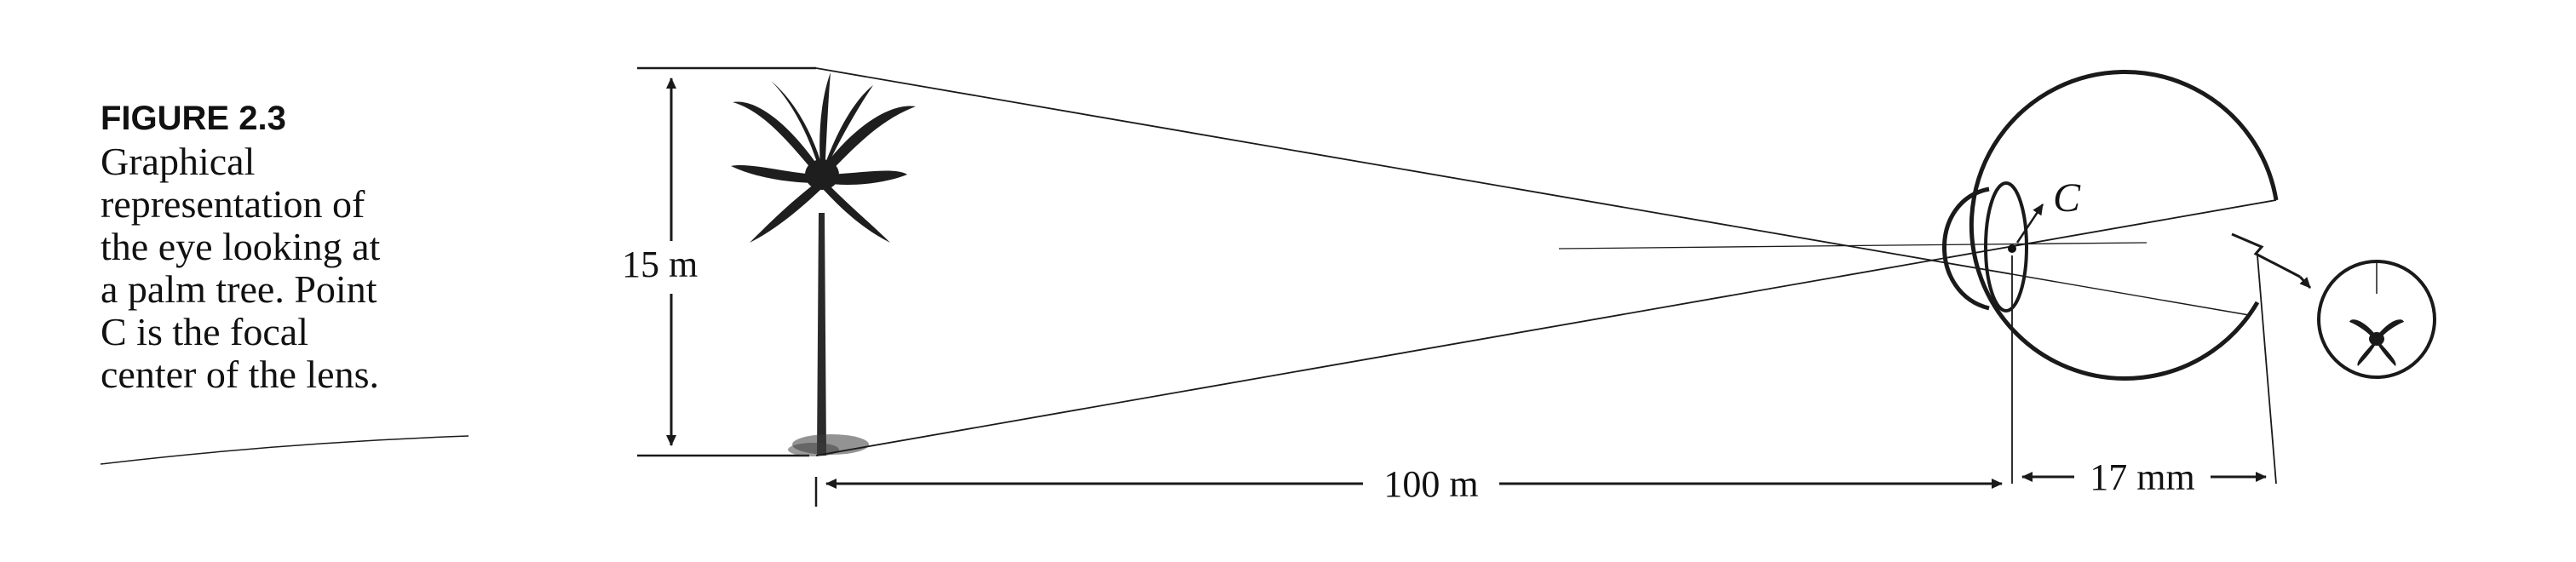 Image resolution: width=2576 pixels, height=562 pixels. I want to click on cornea, so click(1966, 249).